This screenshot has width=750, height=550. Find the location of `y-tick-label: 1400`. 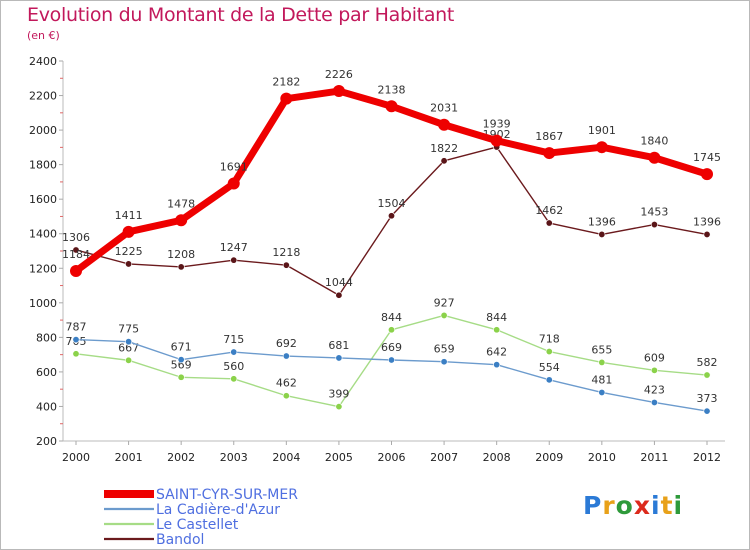

y-tick-label: 1400 is located at coordinates (43, 234).